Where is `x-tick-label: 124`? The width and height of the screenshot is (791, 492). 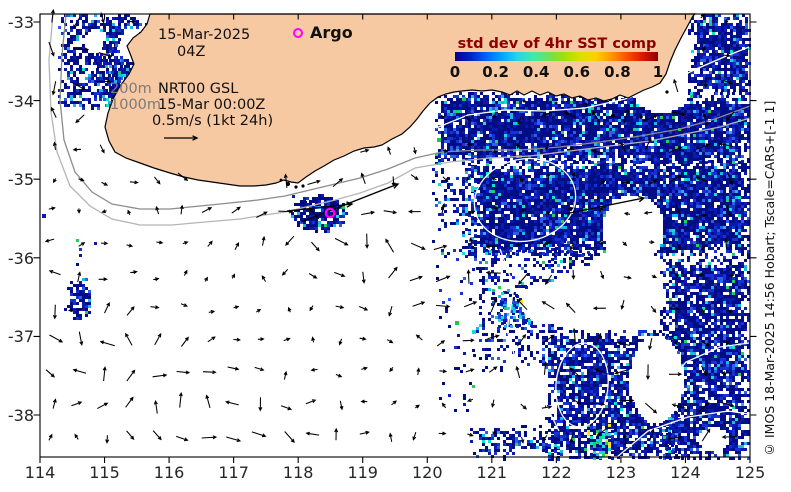
x-tick-label: 124 is located at coordinates (685, 472).